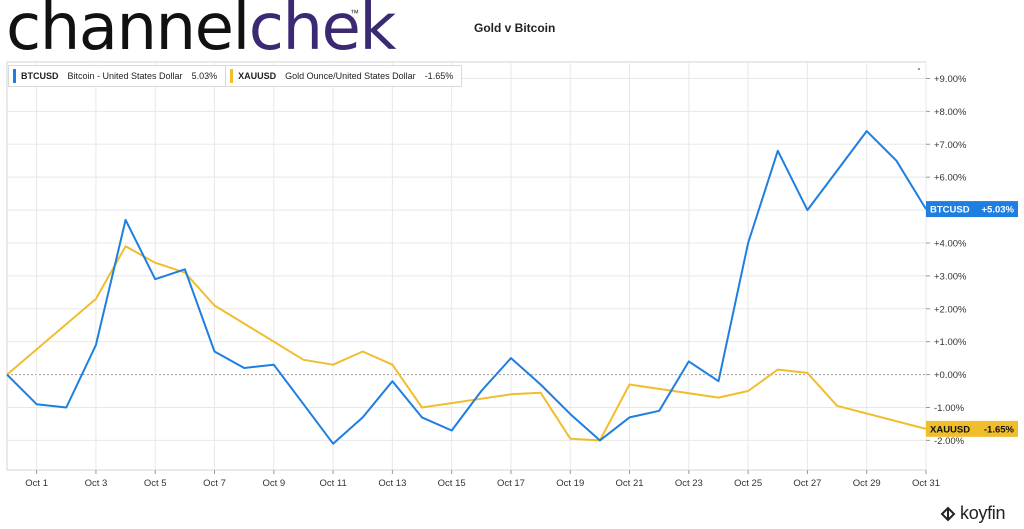 This screenshot has width=1024, height=529. I want to click on y-tick-label: +9.00%, so click(950, 79).